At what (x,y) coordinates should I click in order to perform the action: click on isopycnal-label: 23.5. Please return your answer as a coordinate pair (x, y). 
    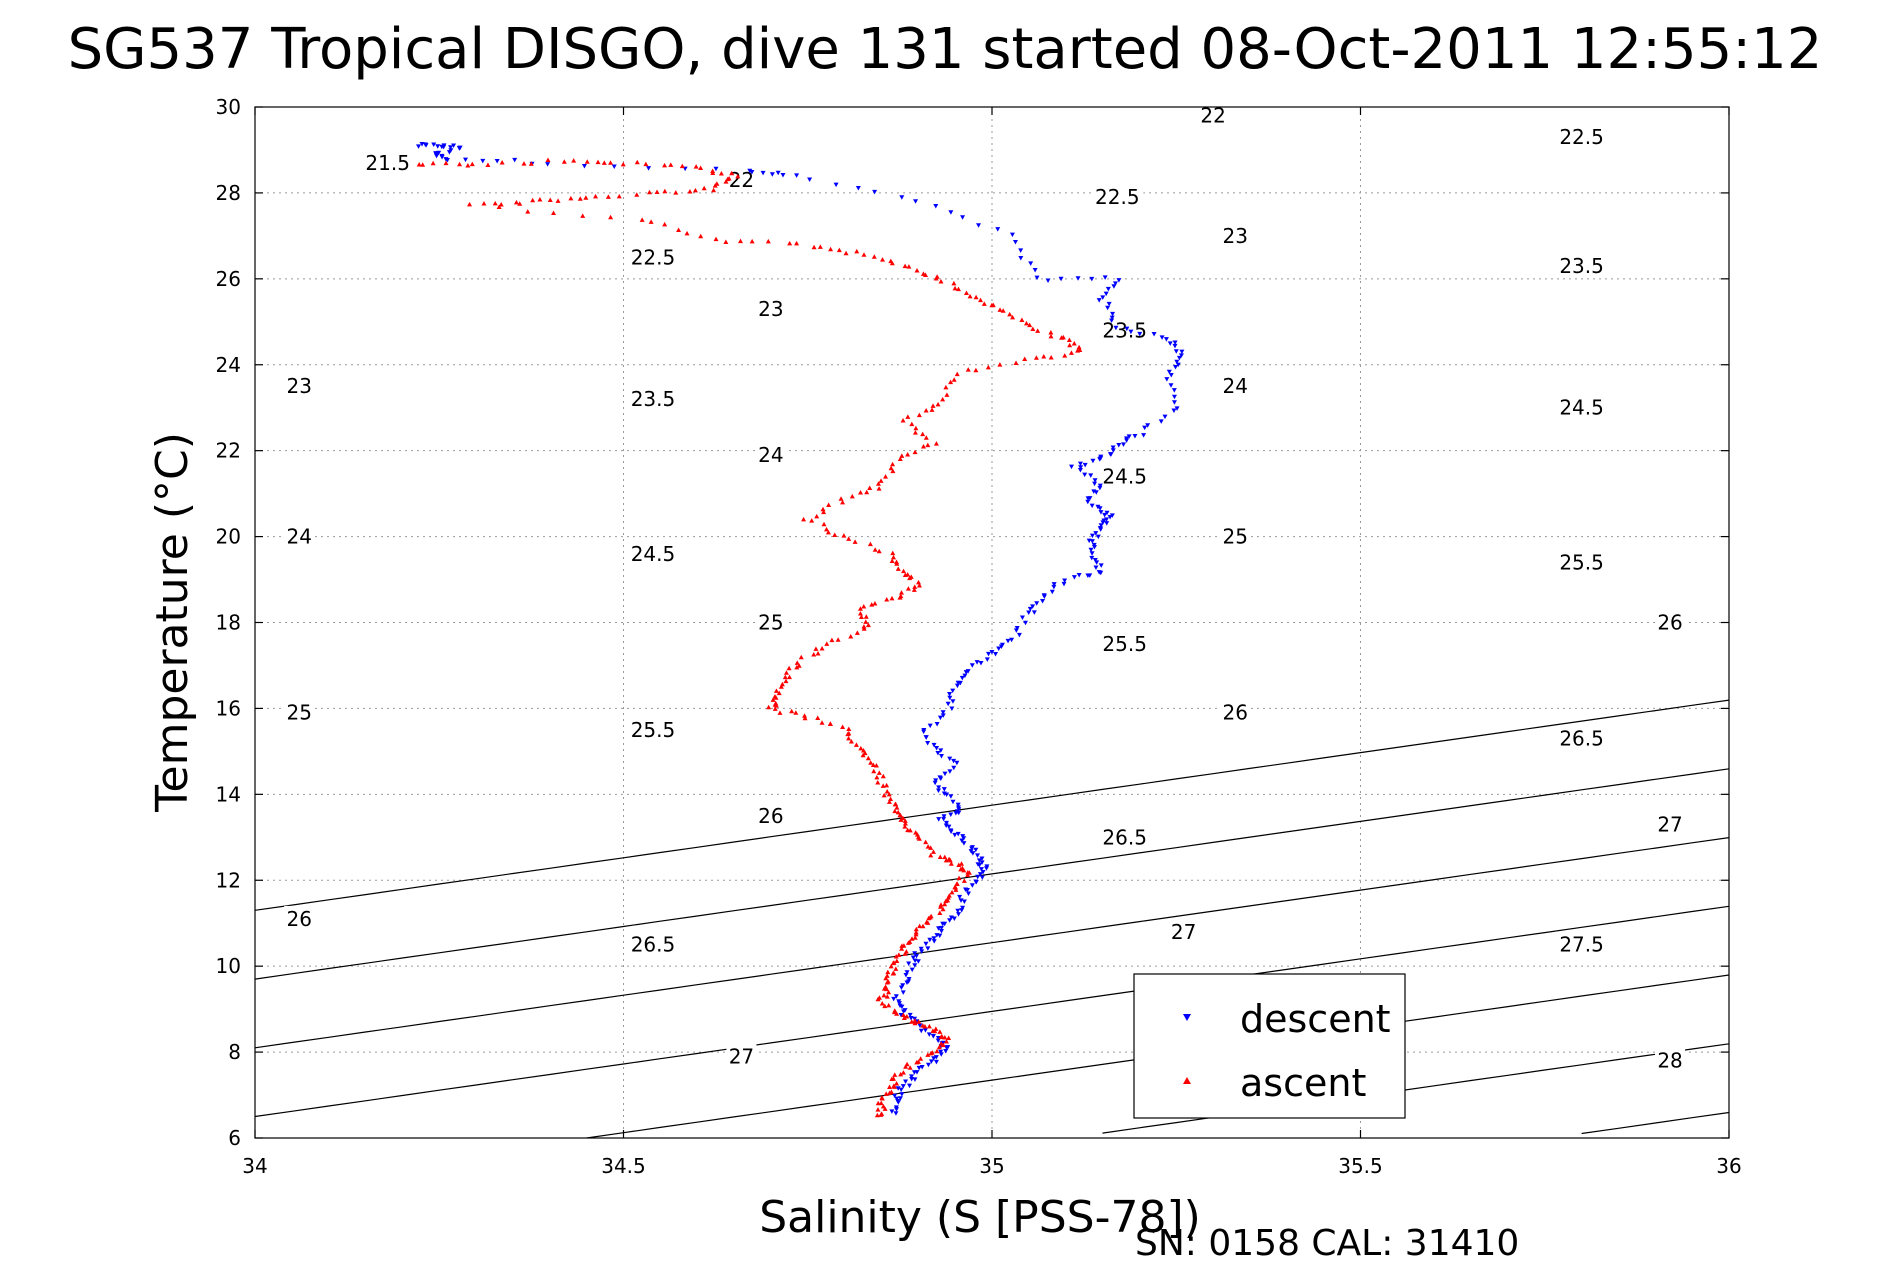
    Looking at the image, I should click on (1124, 330).